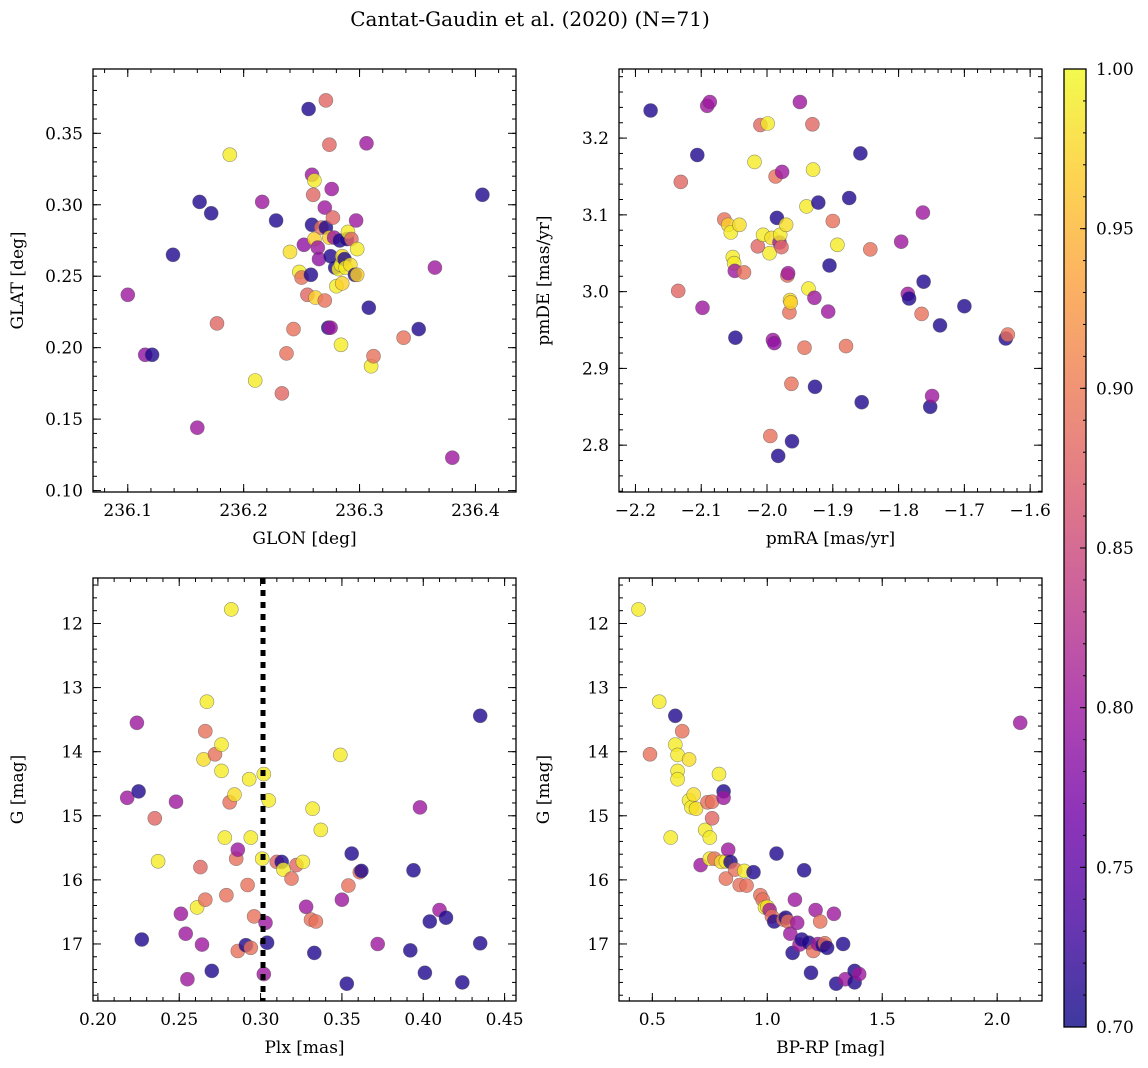 The image size is (1148, 1068). I want to click on y-tick-label: 2.8, so click(595, 446).